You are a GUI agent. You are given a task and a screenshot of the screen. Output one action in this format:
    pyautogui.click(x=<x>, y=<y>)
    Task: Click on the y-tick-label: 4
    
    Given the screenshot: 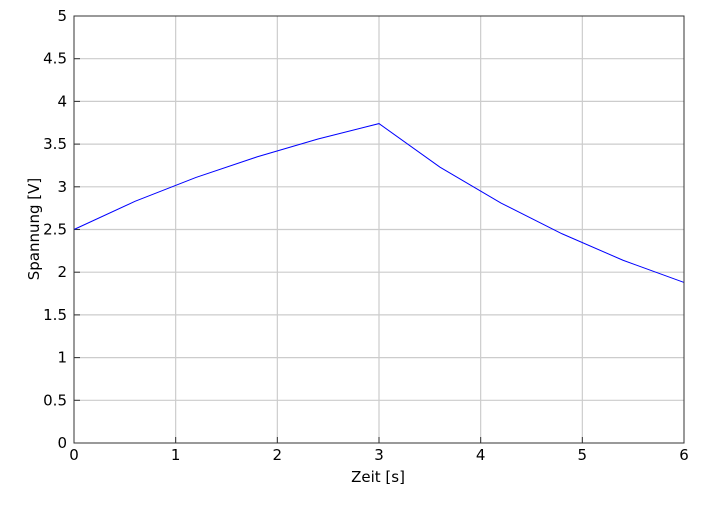 What is the action you would take?
    pyautogui.click(x=62, y=101)
    